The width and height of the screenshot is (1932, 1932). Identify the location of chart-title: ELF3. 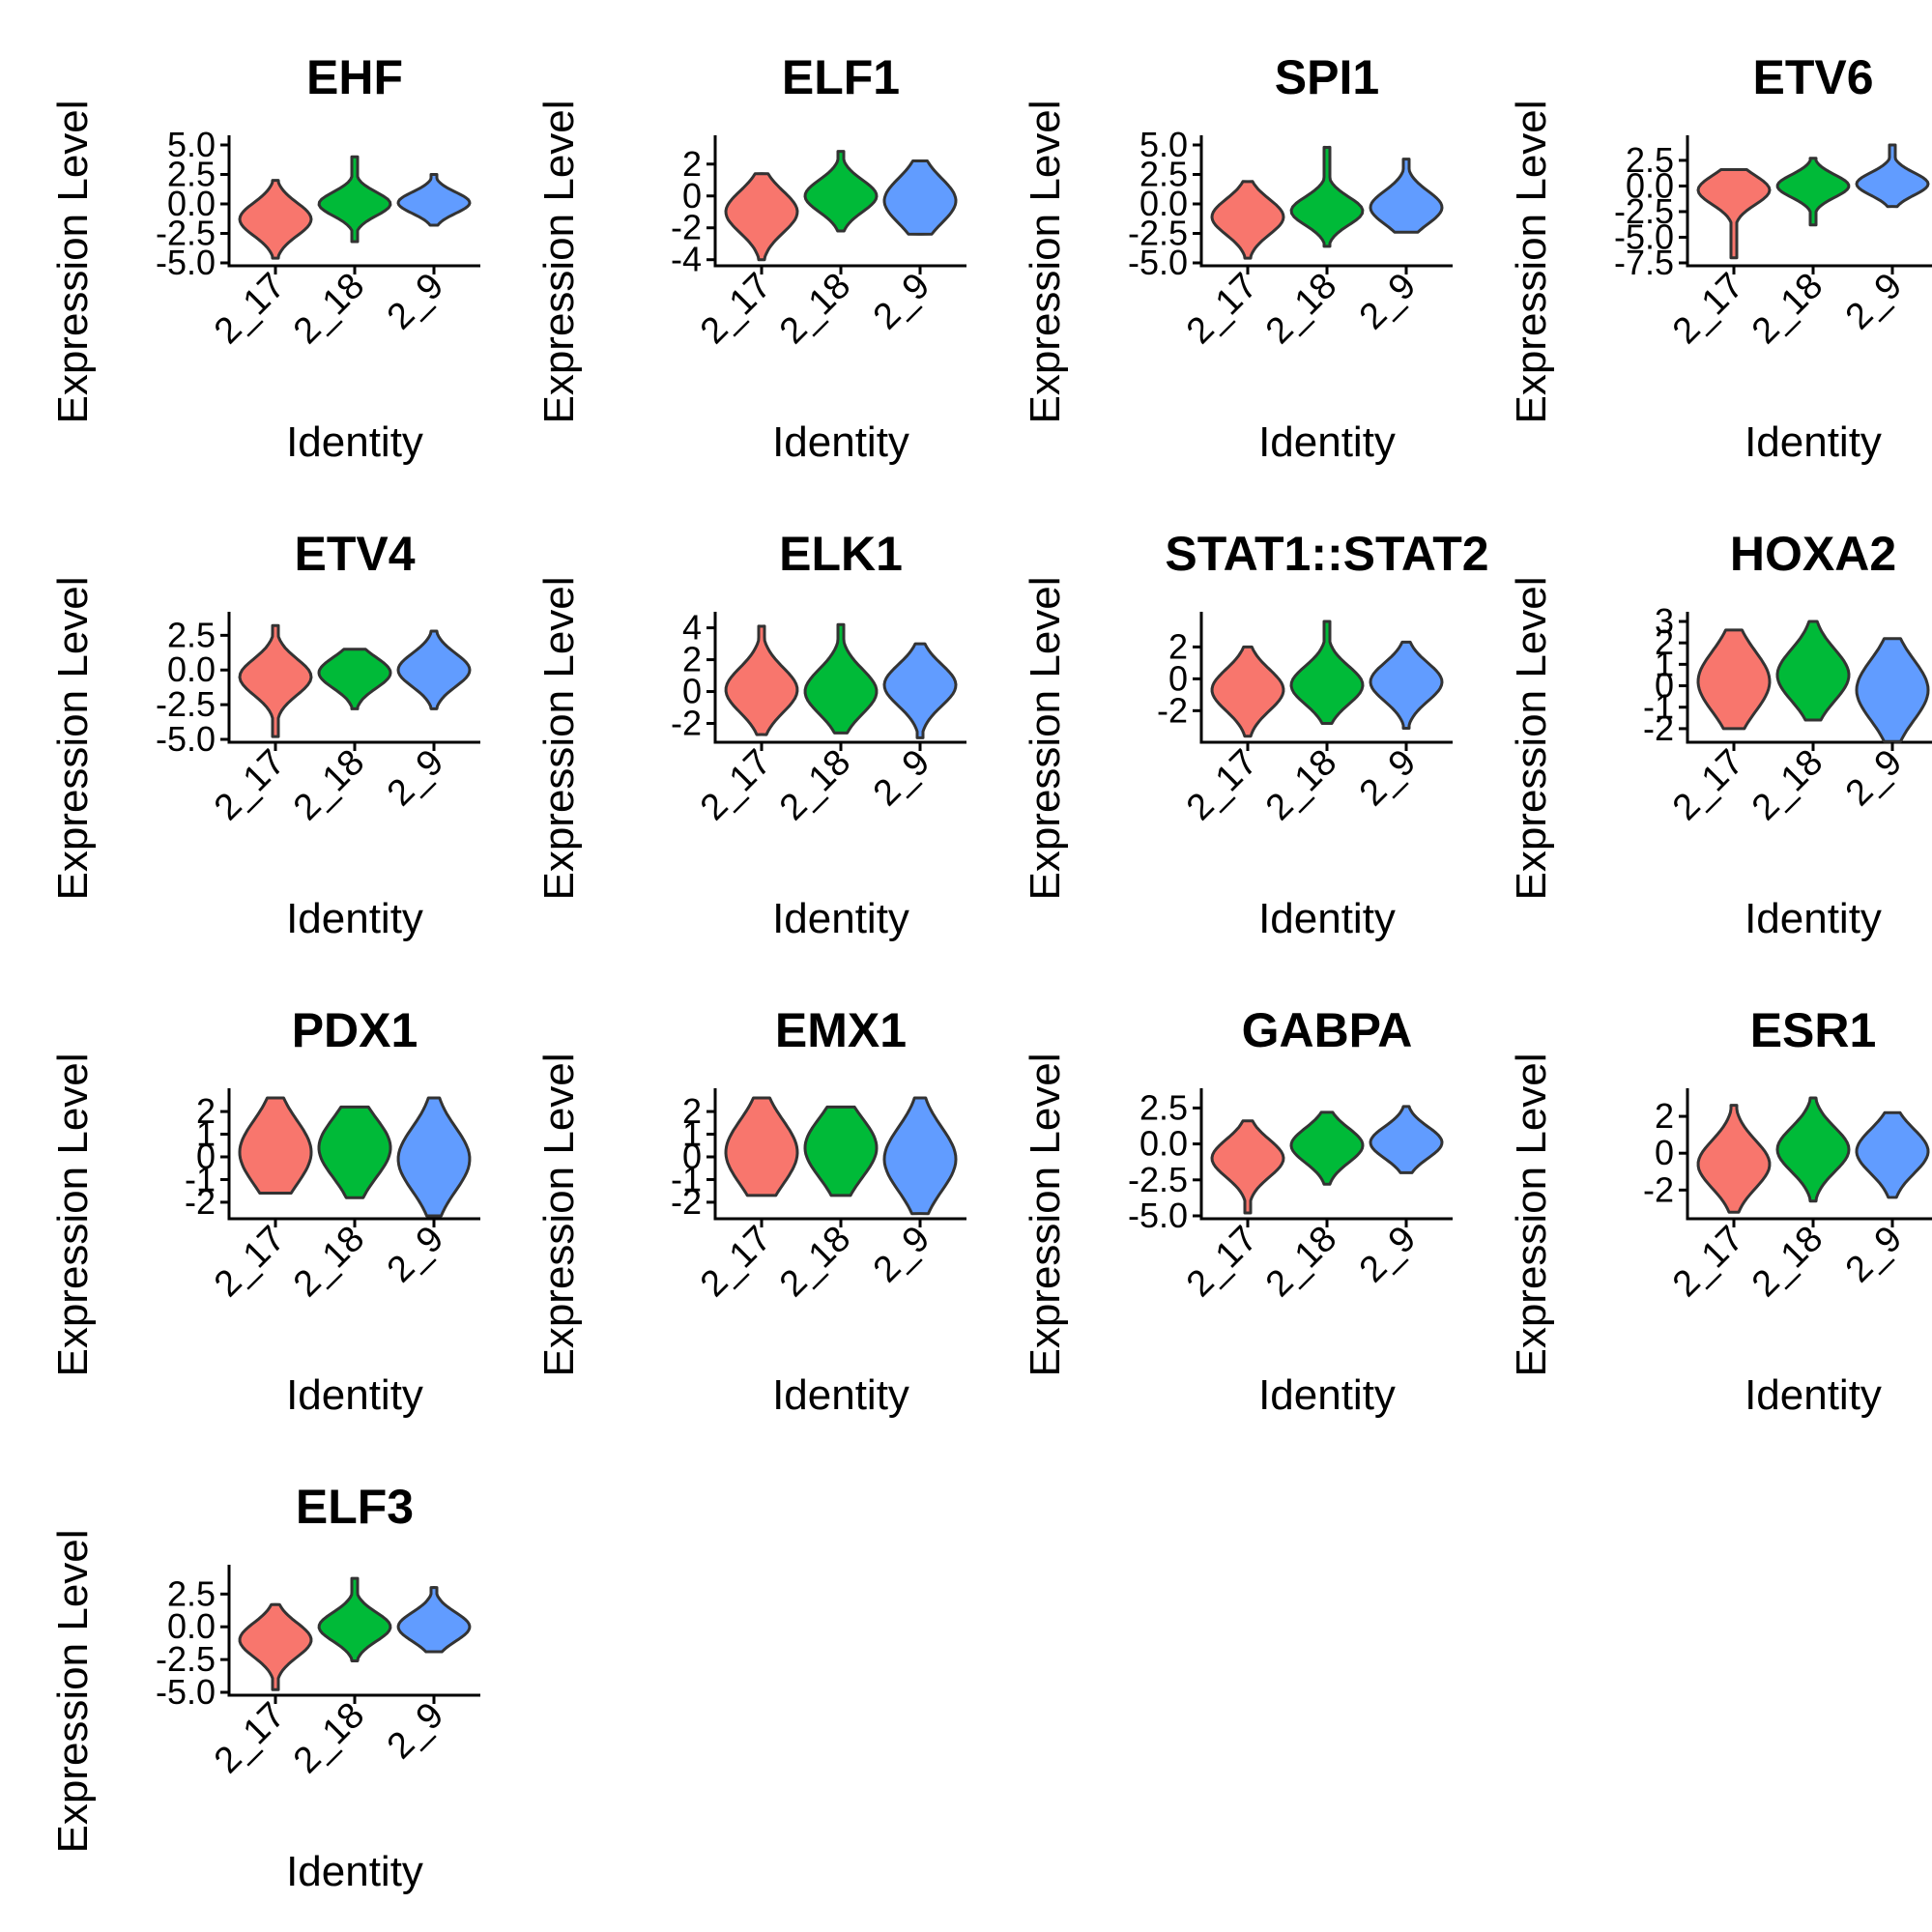
(355, 1507).